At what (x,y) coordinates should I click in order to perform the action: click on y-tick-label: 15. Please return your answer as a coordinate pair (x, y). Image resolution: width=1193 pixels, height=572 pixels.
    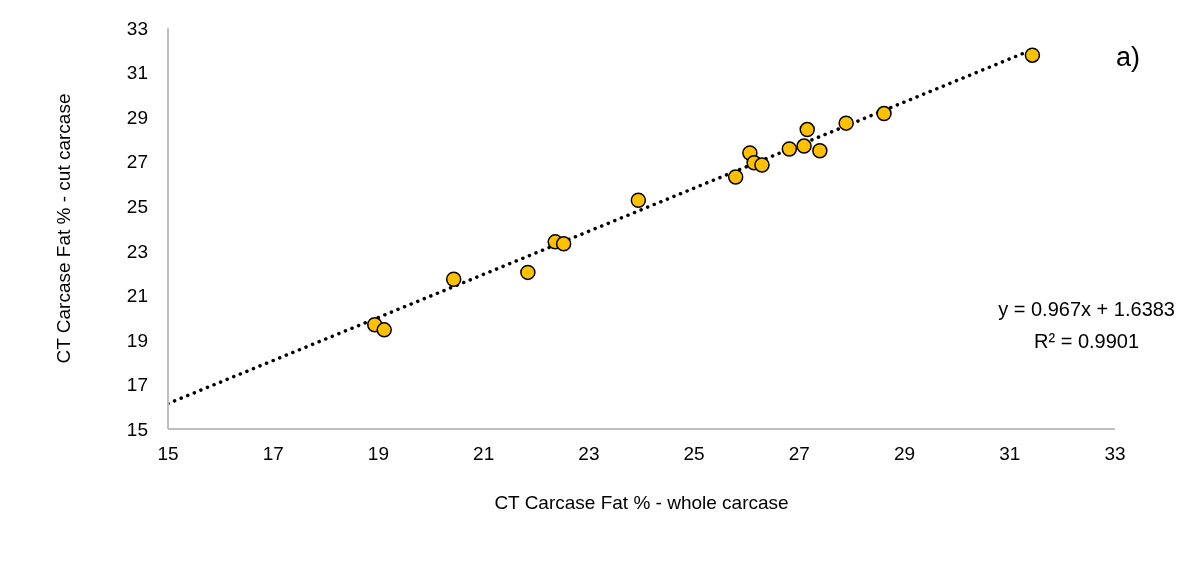
    Looking at the image, I should click on (137, 429).